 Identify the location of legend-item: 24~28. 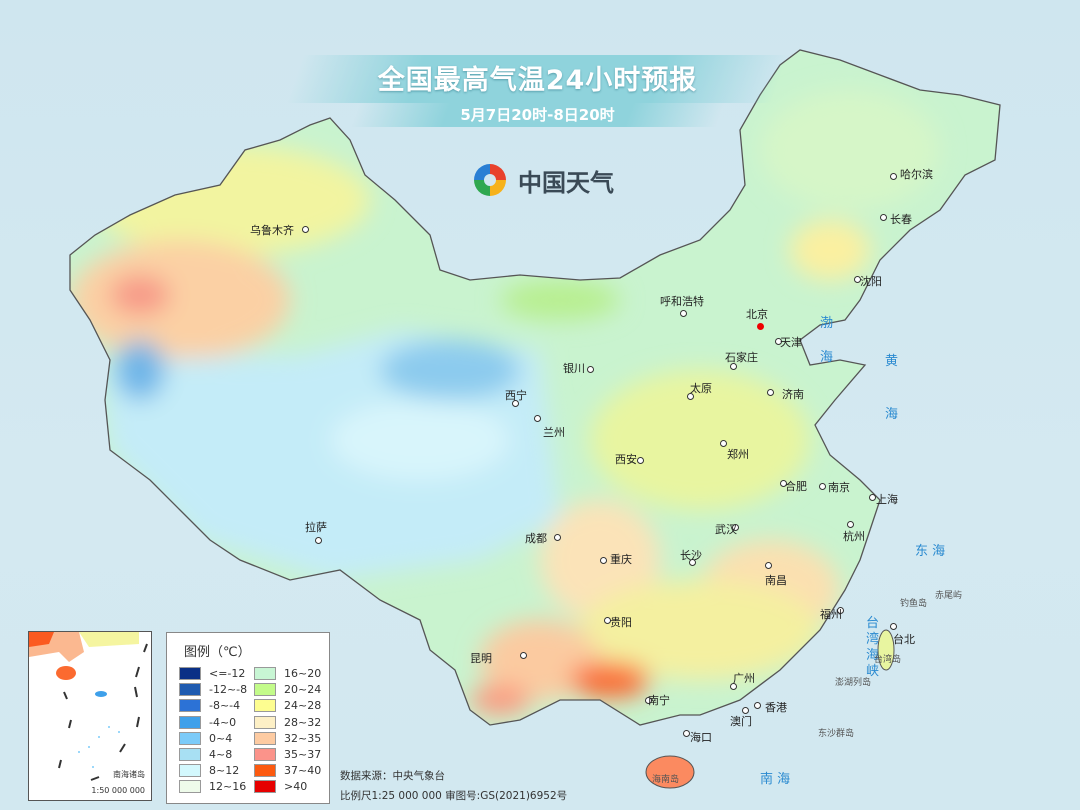
(288, 706).